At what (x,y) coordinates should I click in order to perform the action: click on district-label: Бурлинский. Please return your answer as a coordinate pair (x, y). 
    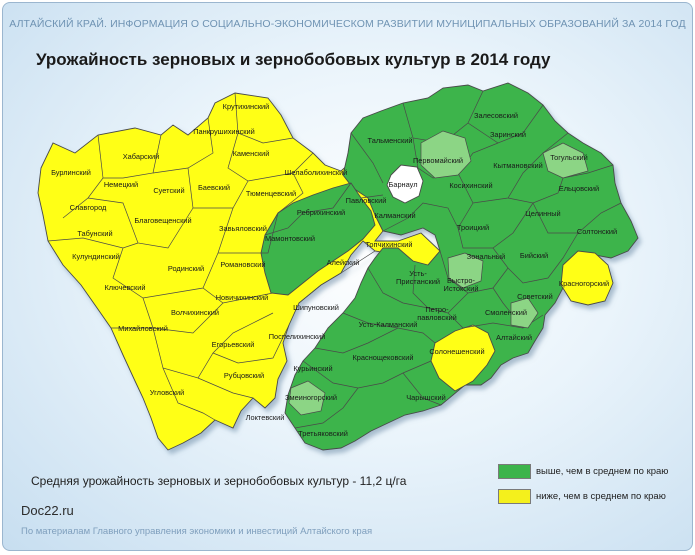
    Looking at the image, I should click on (71, 172).